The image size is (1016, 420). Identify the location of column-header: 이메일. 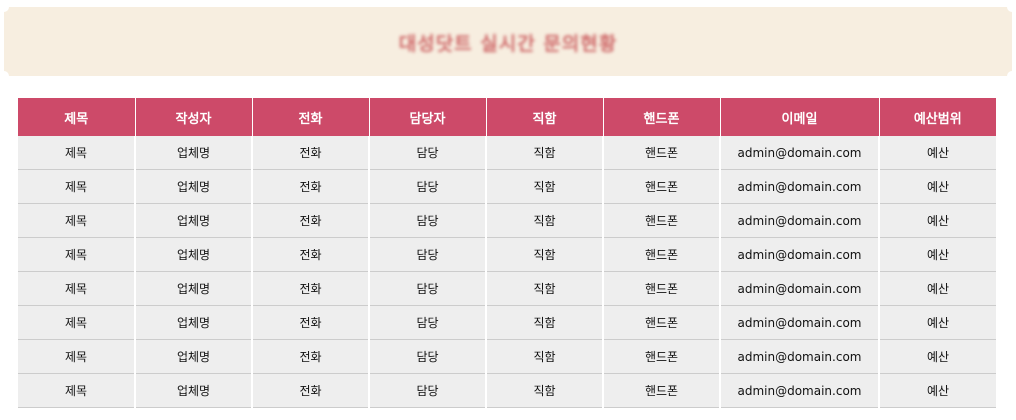
(799, 117).